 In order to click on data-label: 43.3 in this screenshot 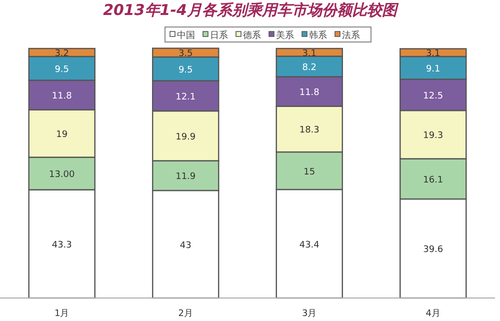, I will do `click(62, 245)`.